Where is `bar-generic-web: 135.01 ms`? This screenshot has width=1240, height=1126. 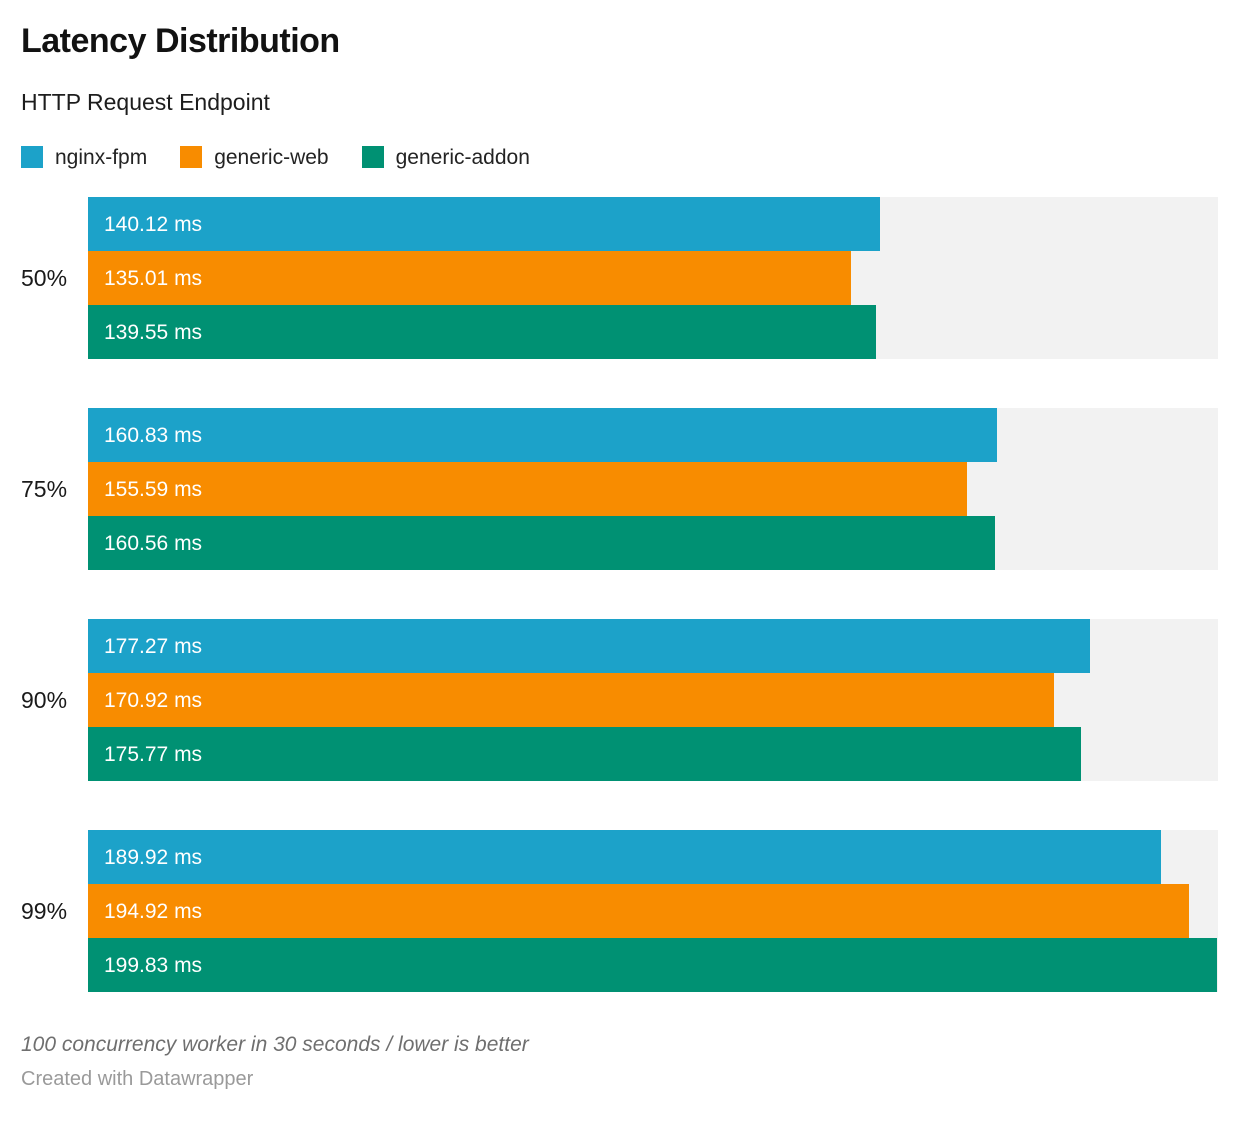 bar-generic-web: 135.01 ms is located at coordinates (469, 278).